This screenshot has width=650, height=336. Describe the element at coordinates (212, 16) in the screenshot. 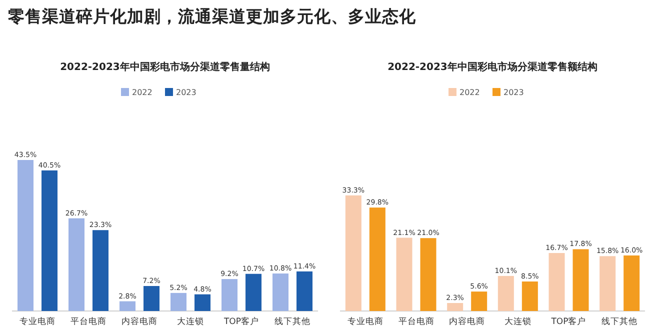

I see `text: 零售渠道碎片化加剧，流通渠道更加多元化、多业态化` at that location.